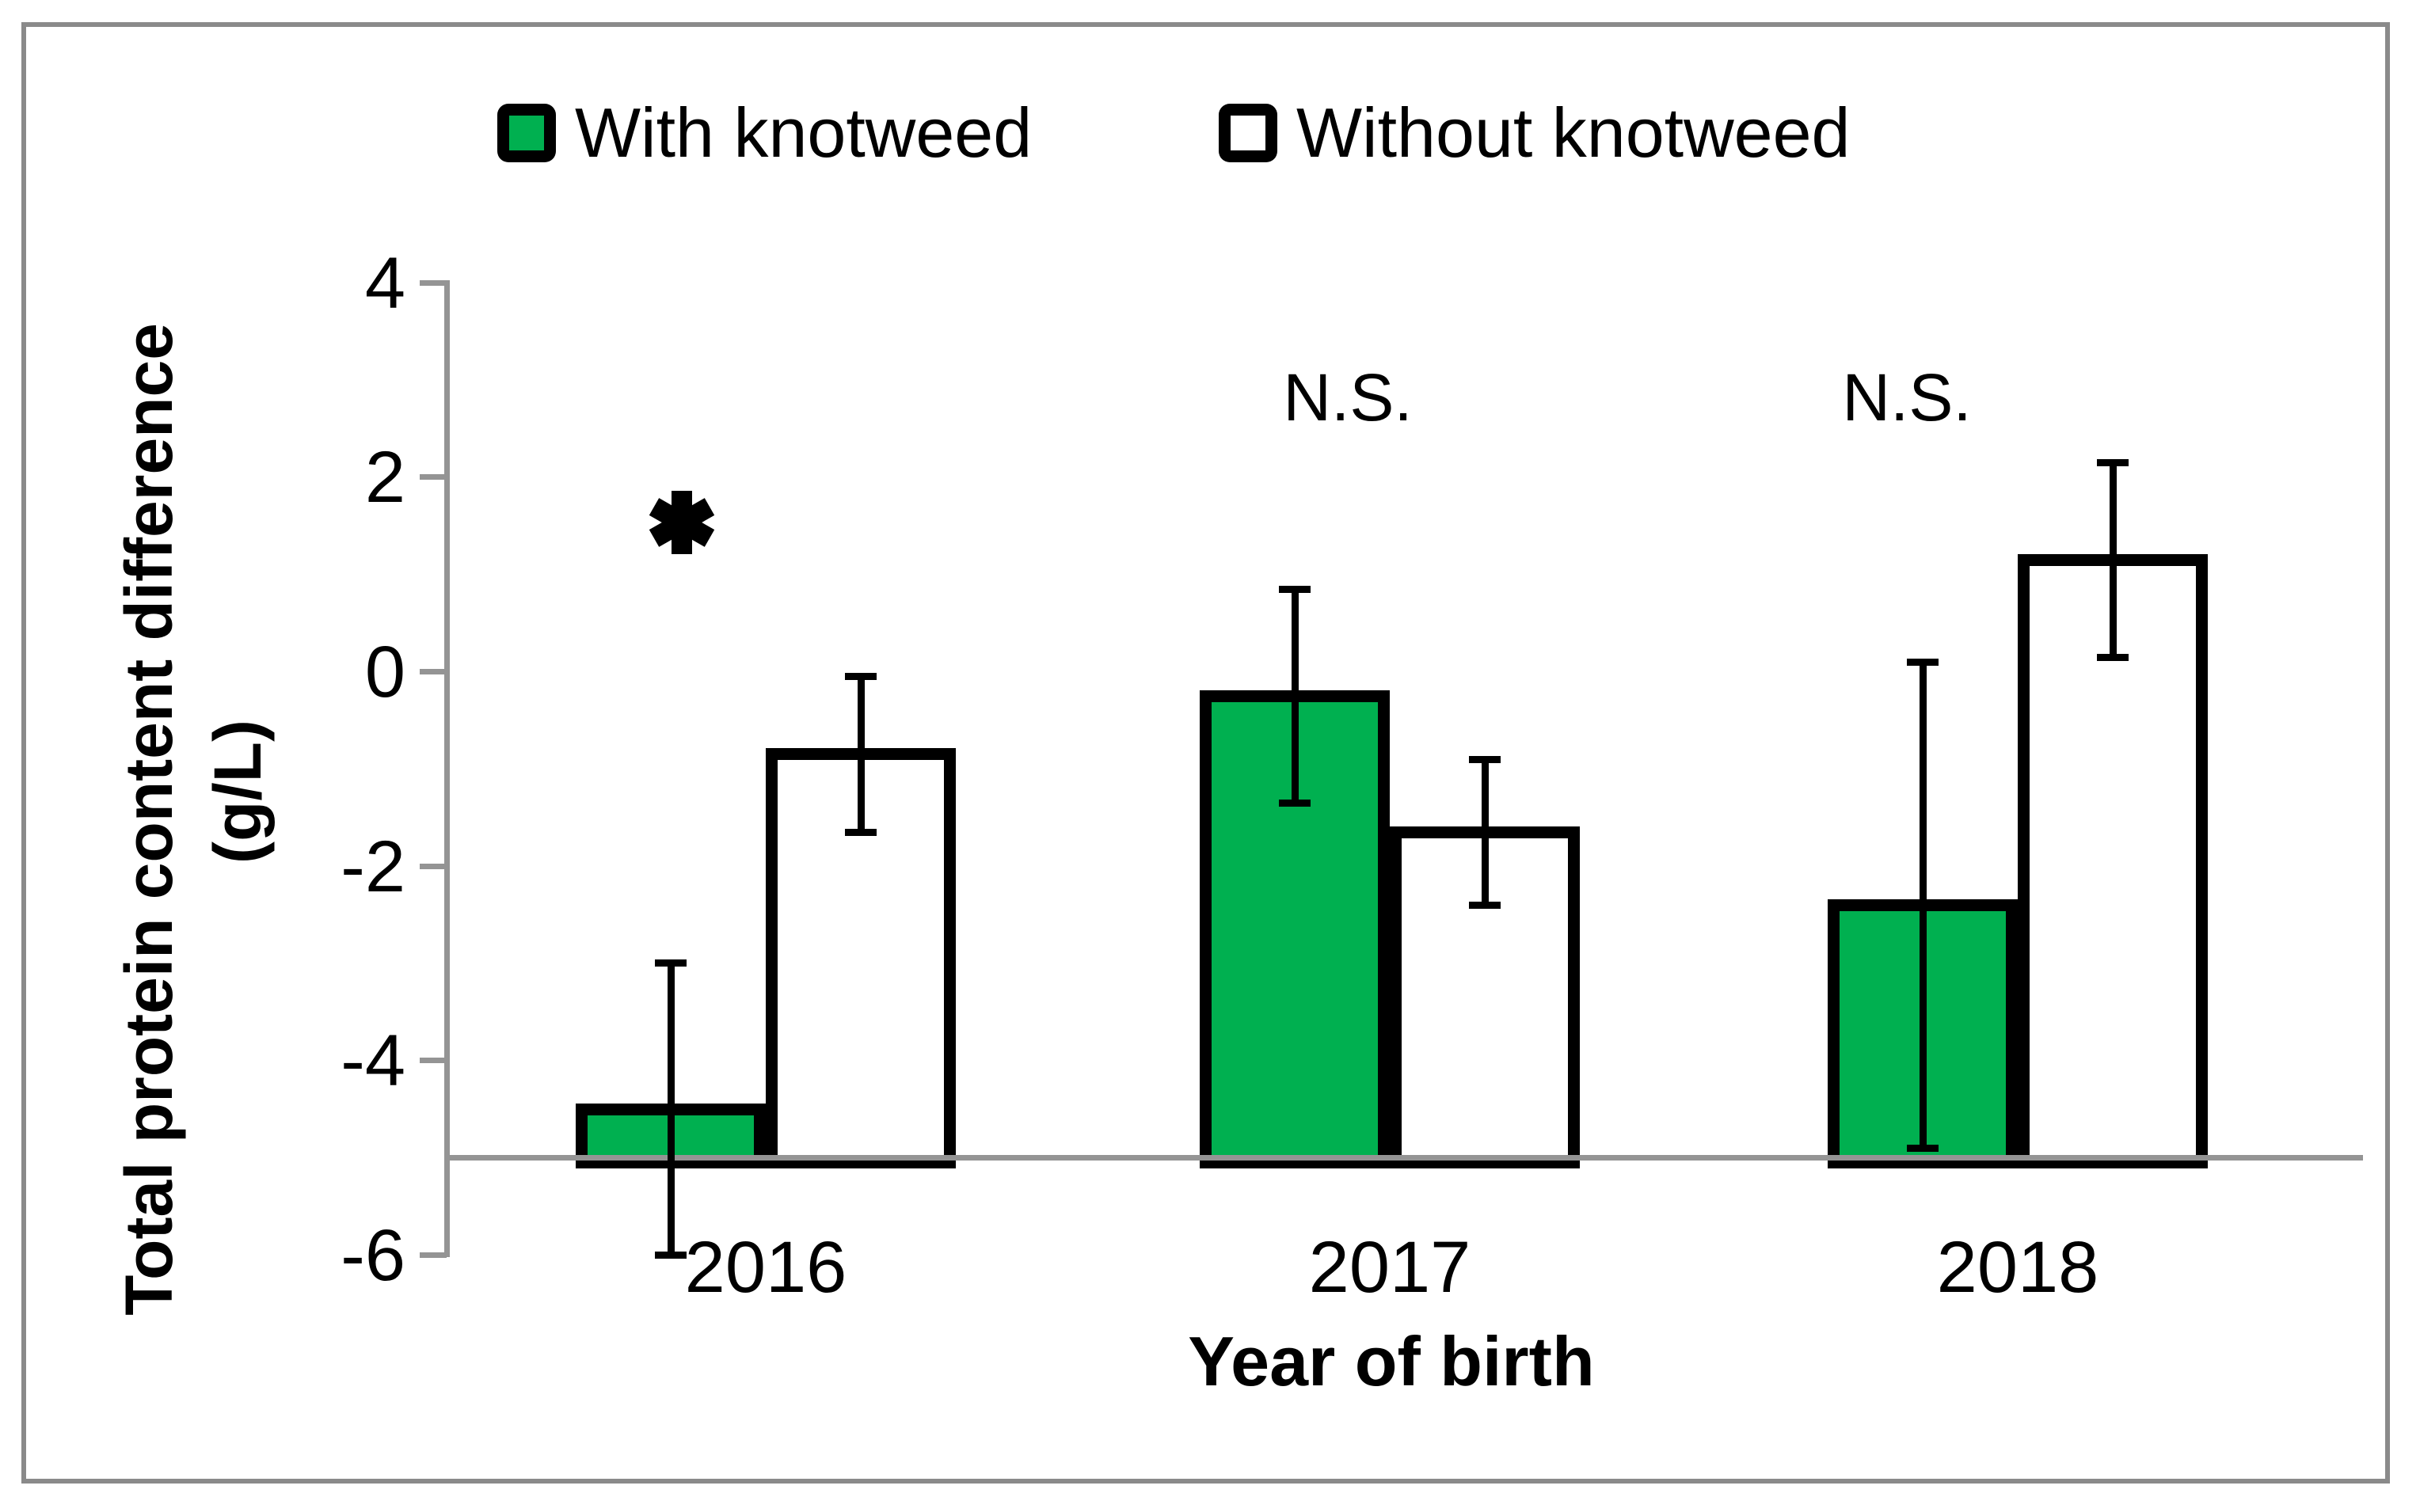 The width and height of the screenshot is (2420, 1512). I want to click on legend-item-with-knotweed: With knotweed, so click(765, 133).